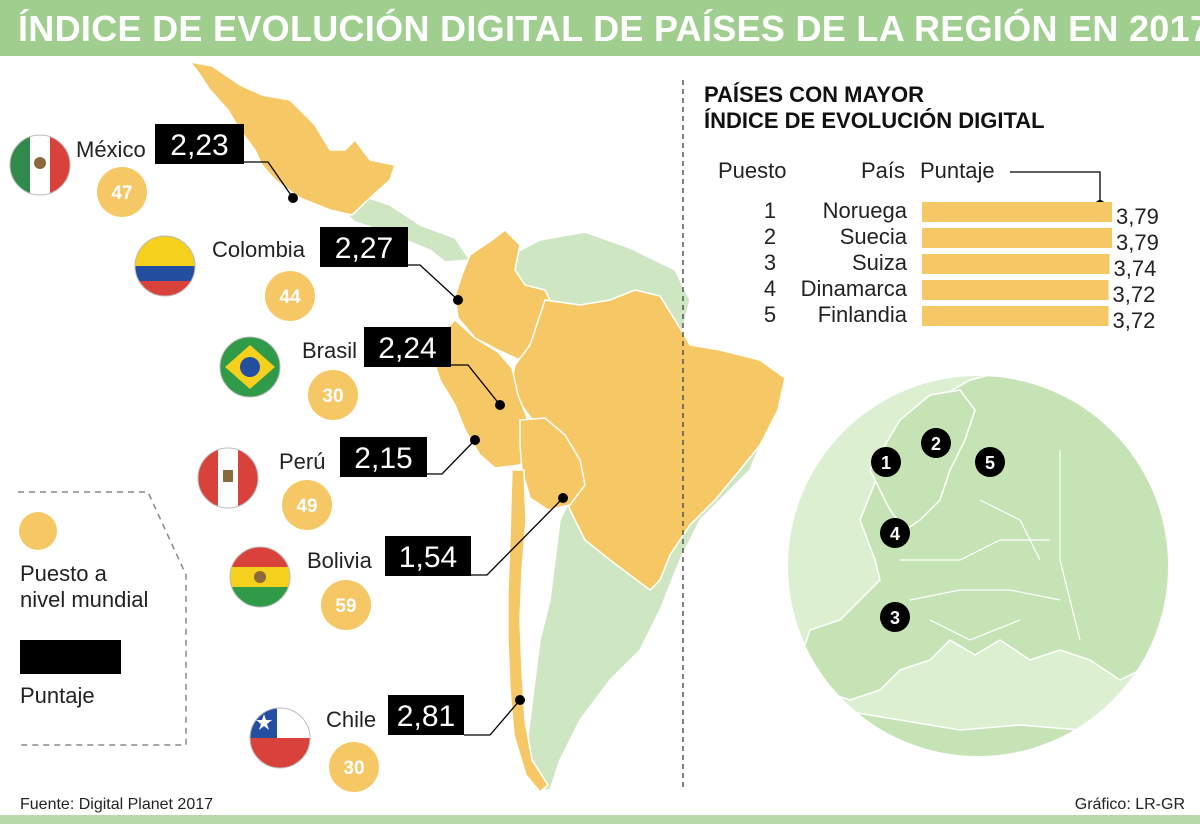 The height and width of the screenshot is (824, 1200). Describe the element at coordinates (957, 170) in the screenshot. I see `ranking-header-score: Puntaje` at that location.